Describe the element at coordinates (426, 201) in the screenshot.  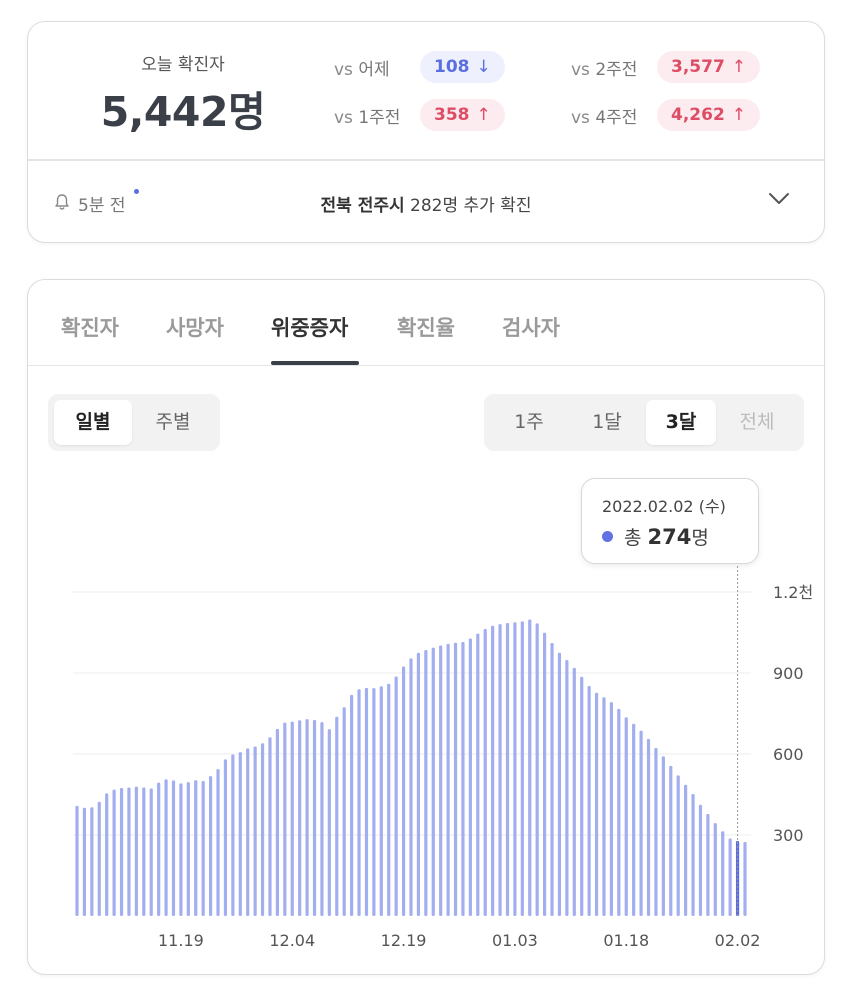
I see `update-row: 5분 전 전북 전주시 282명 추가 확진` at that location.